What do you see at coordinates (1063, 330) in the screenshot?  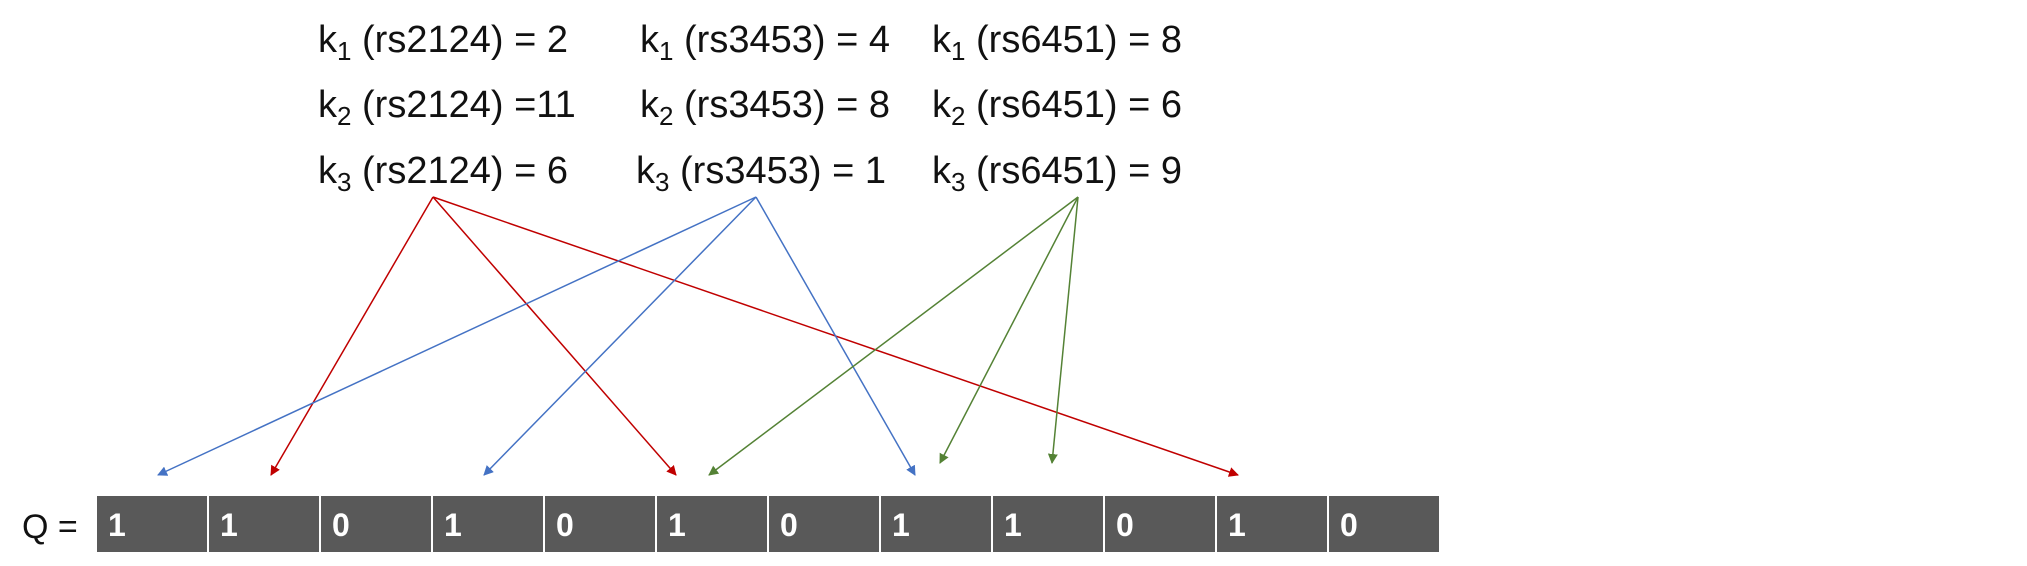 I see `arrow-rs6451-to-cell-9b` at bounding box center [1063, 330].